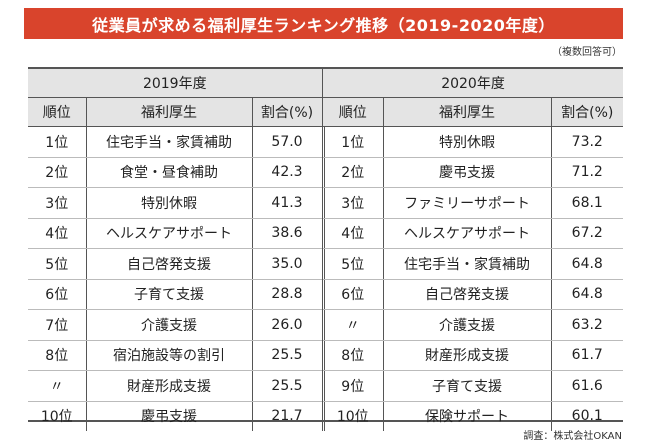 The width and height of the screenshot is (646, 446). What do you see at coordinates (287, 325) in the screenshot?
I see `pct-cell: 26.0` at bounding box center [287, 325].